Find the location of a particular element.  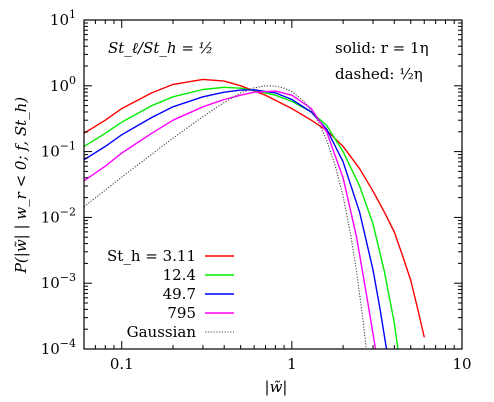

dashed-annotation: dashed: ½η is located at coordinates (379, 74).